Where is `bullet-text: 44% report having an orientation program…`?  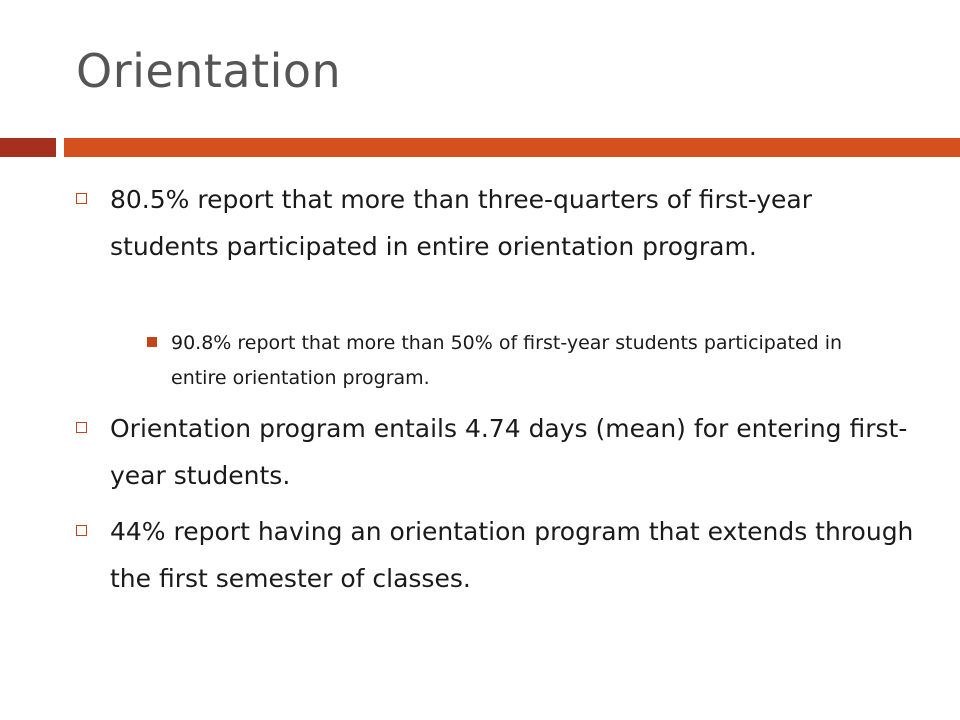 bullet-text: 44% report having an orientation program… is located at coordinates (512, 555).